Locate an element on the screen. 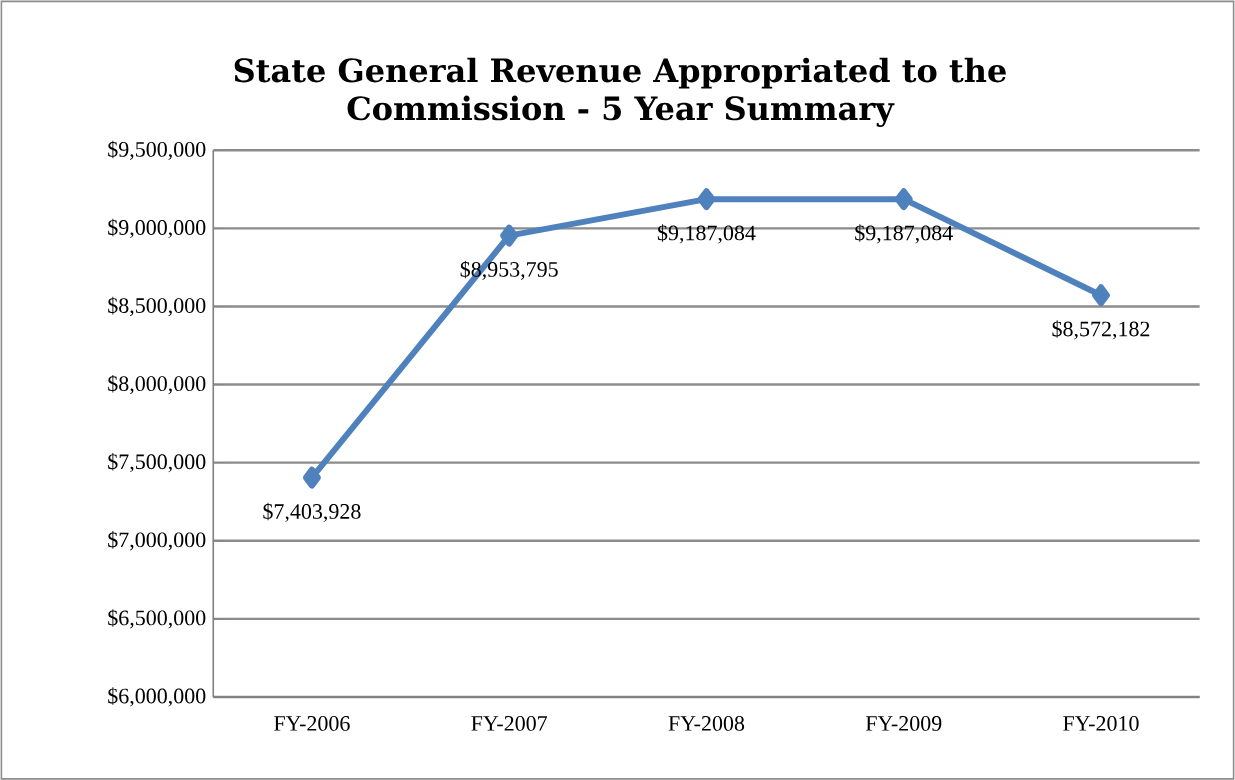  data-label: $7,403,928 is located at coordinates (312, 512).